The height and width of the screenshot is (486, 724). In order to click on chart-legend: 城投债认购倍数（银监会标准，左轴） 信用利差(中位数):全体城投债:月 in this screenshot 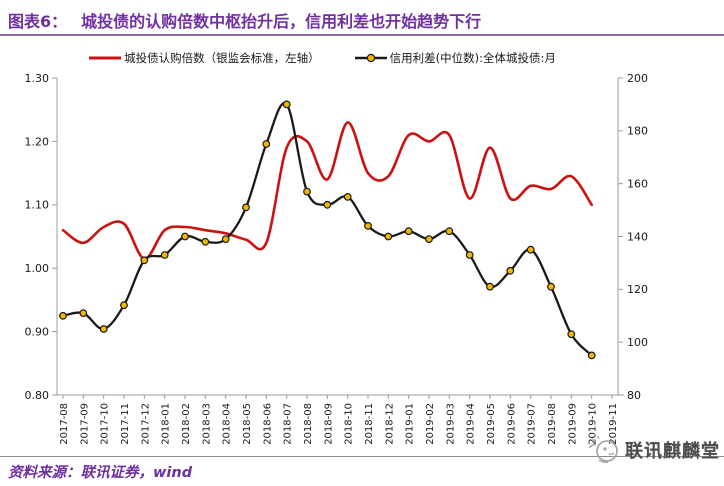, I will do `click(362, 58)`.